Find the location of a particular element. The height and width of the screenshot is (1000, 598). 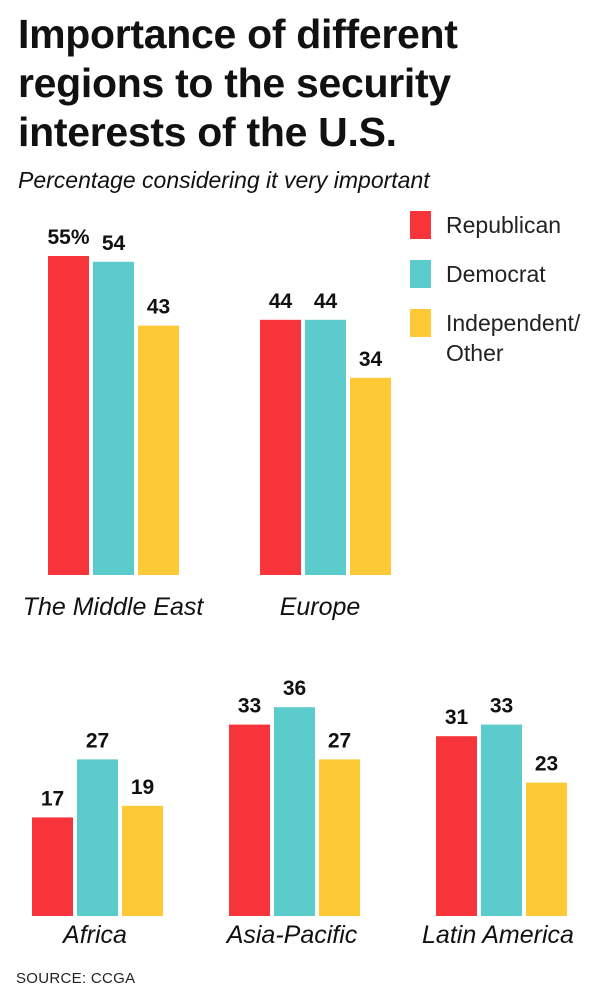

bar-asia-pacific-democrat is located at coordinates (294, 811).